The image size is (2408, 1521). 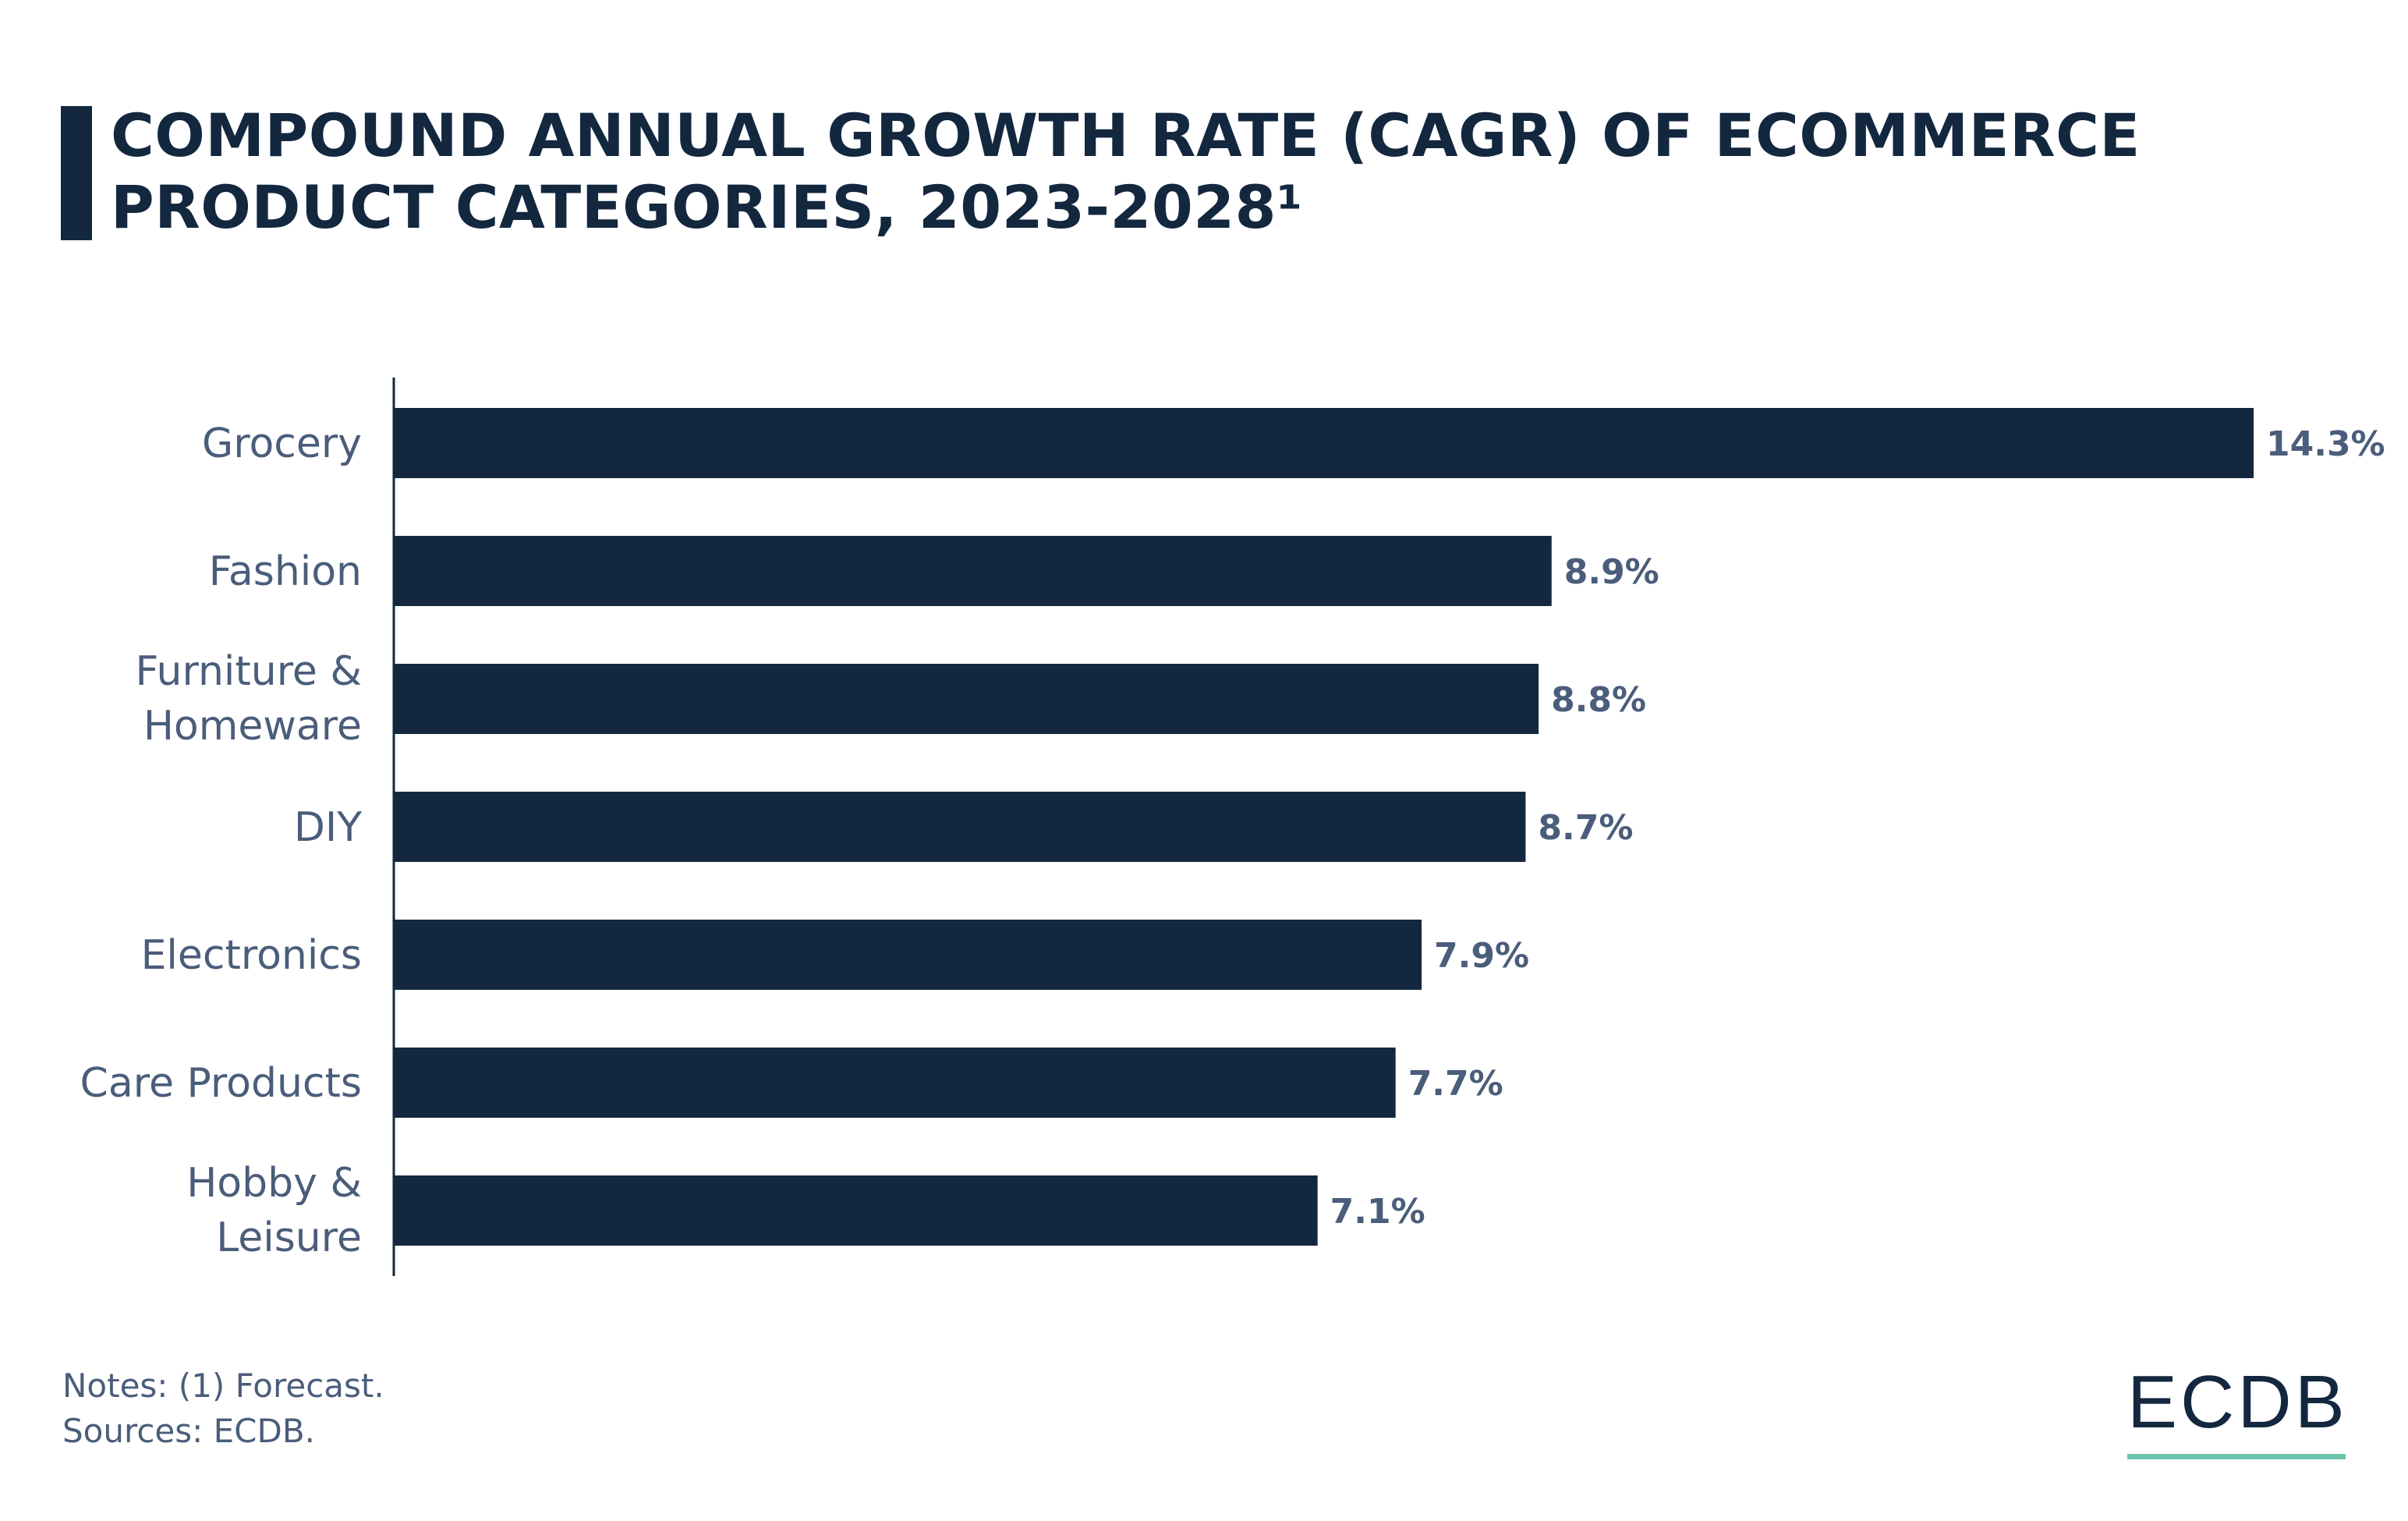 I want to click on ecdb-logo: ECDB, so click(x=2238, y=1411).